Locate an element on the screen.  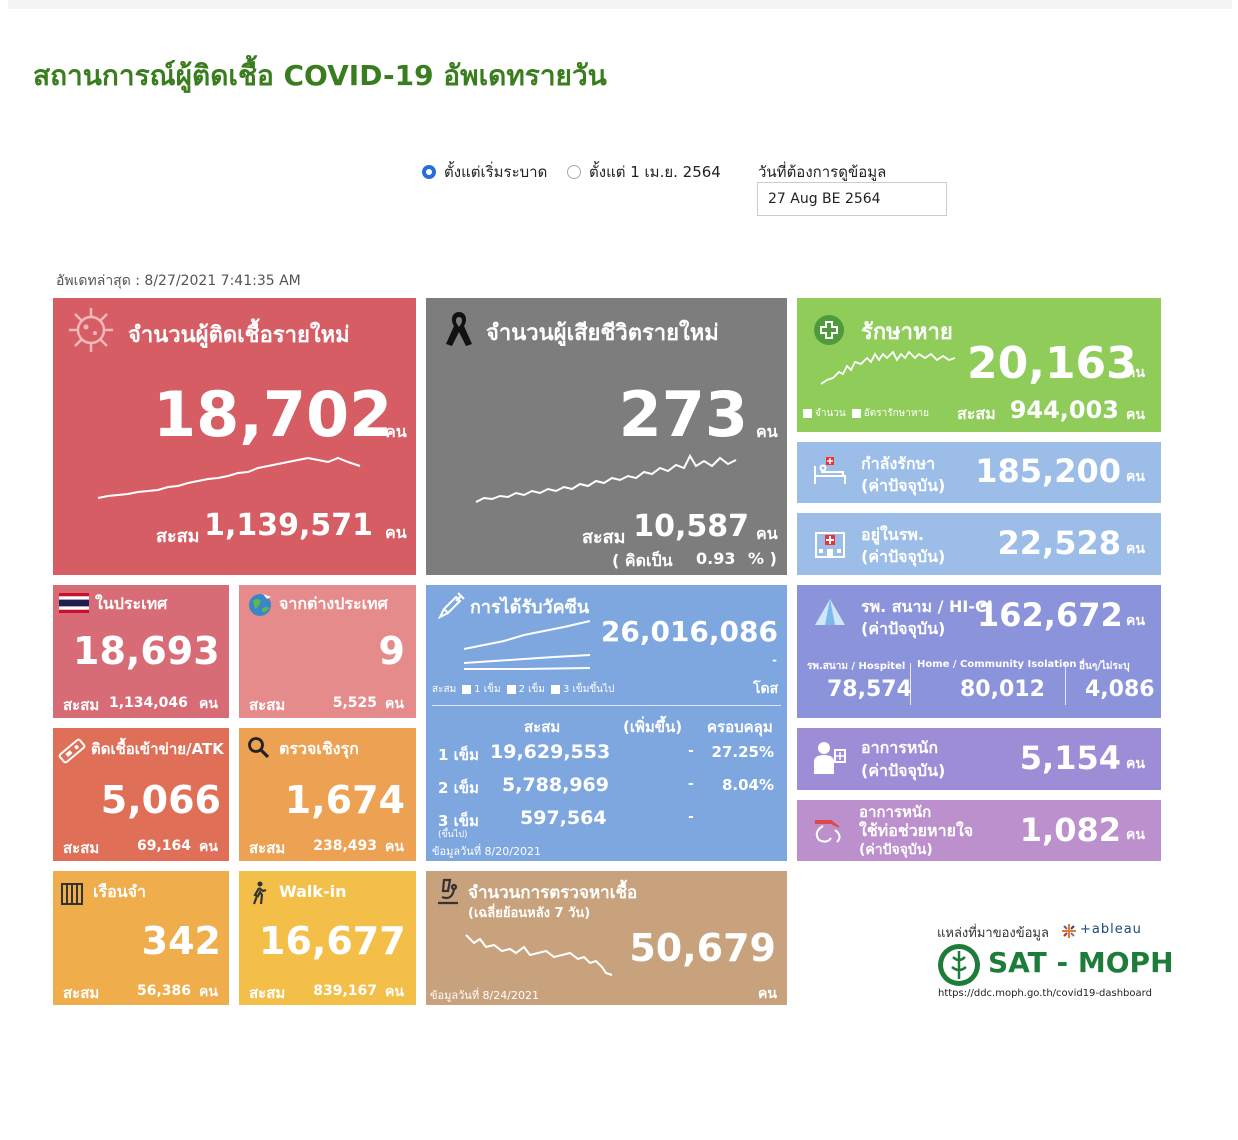
hospital-building-icon is located at coordinates (830, 545).